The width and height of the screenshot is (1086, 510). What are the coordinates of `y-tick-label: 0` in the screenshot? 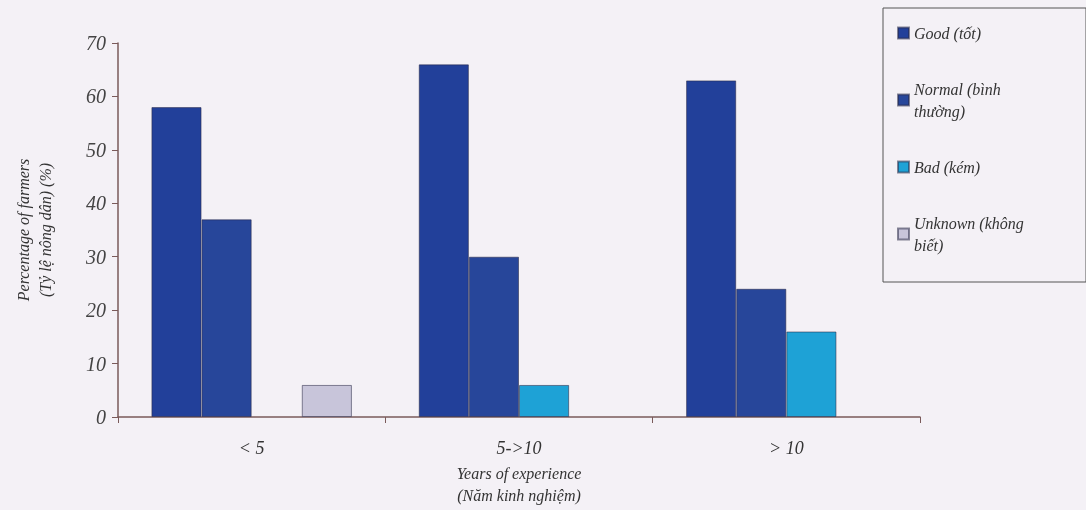 It's located at (101, 417).